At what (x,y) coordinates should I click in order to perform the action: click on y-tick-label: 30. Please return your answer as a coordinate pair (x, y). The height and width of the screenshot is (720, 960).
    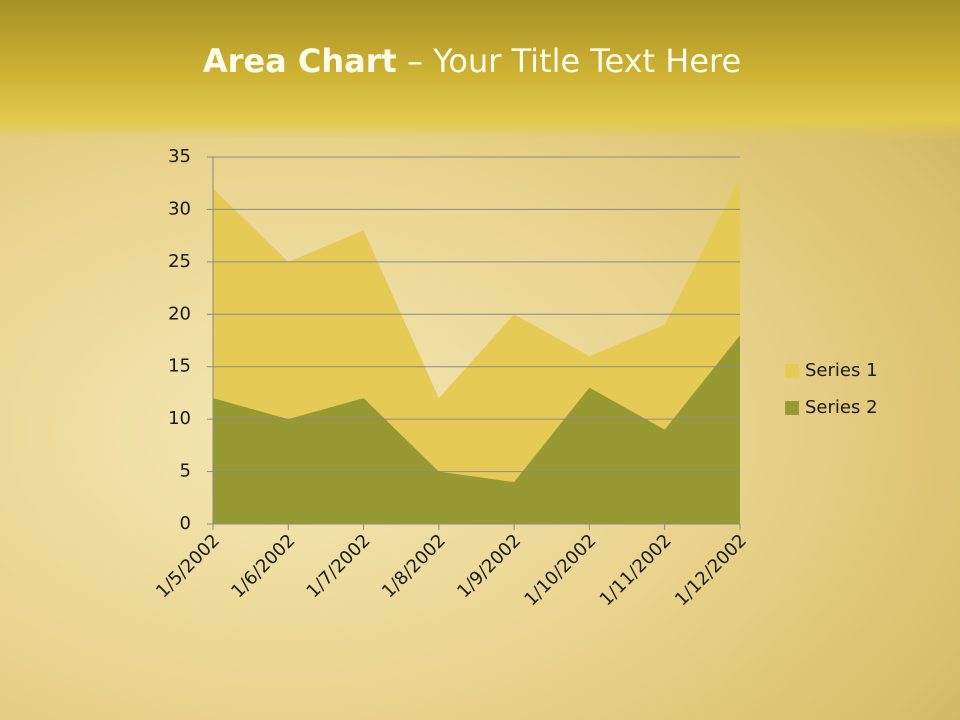
    Looking at the image, I should click on (179, 208).